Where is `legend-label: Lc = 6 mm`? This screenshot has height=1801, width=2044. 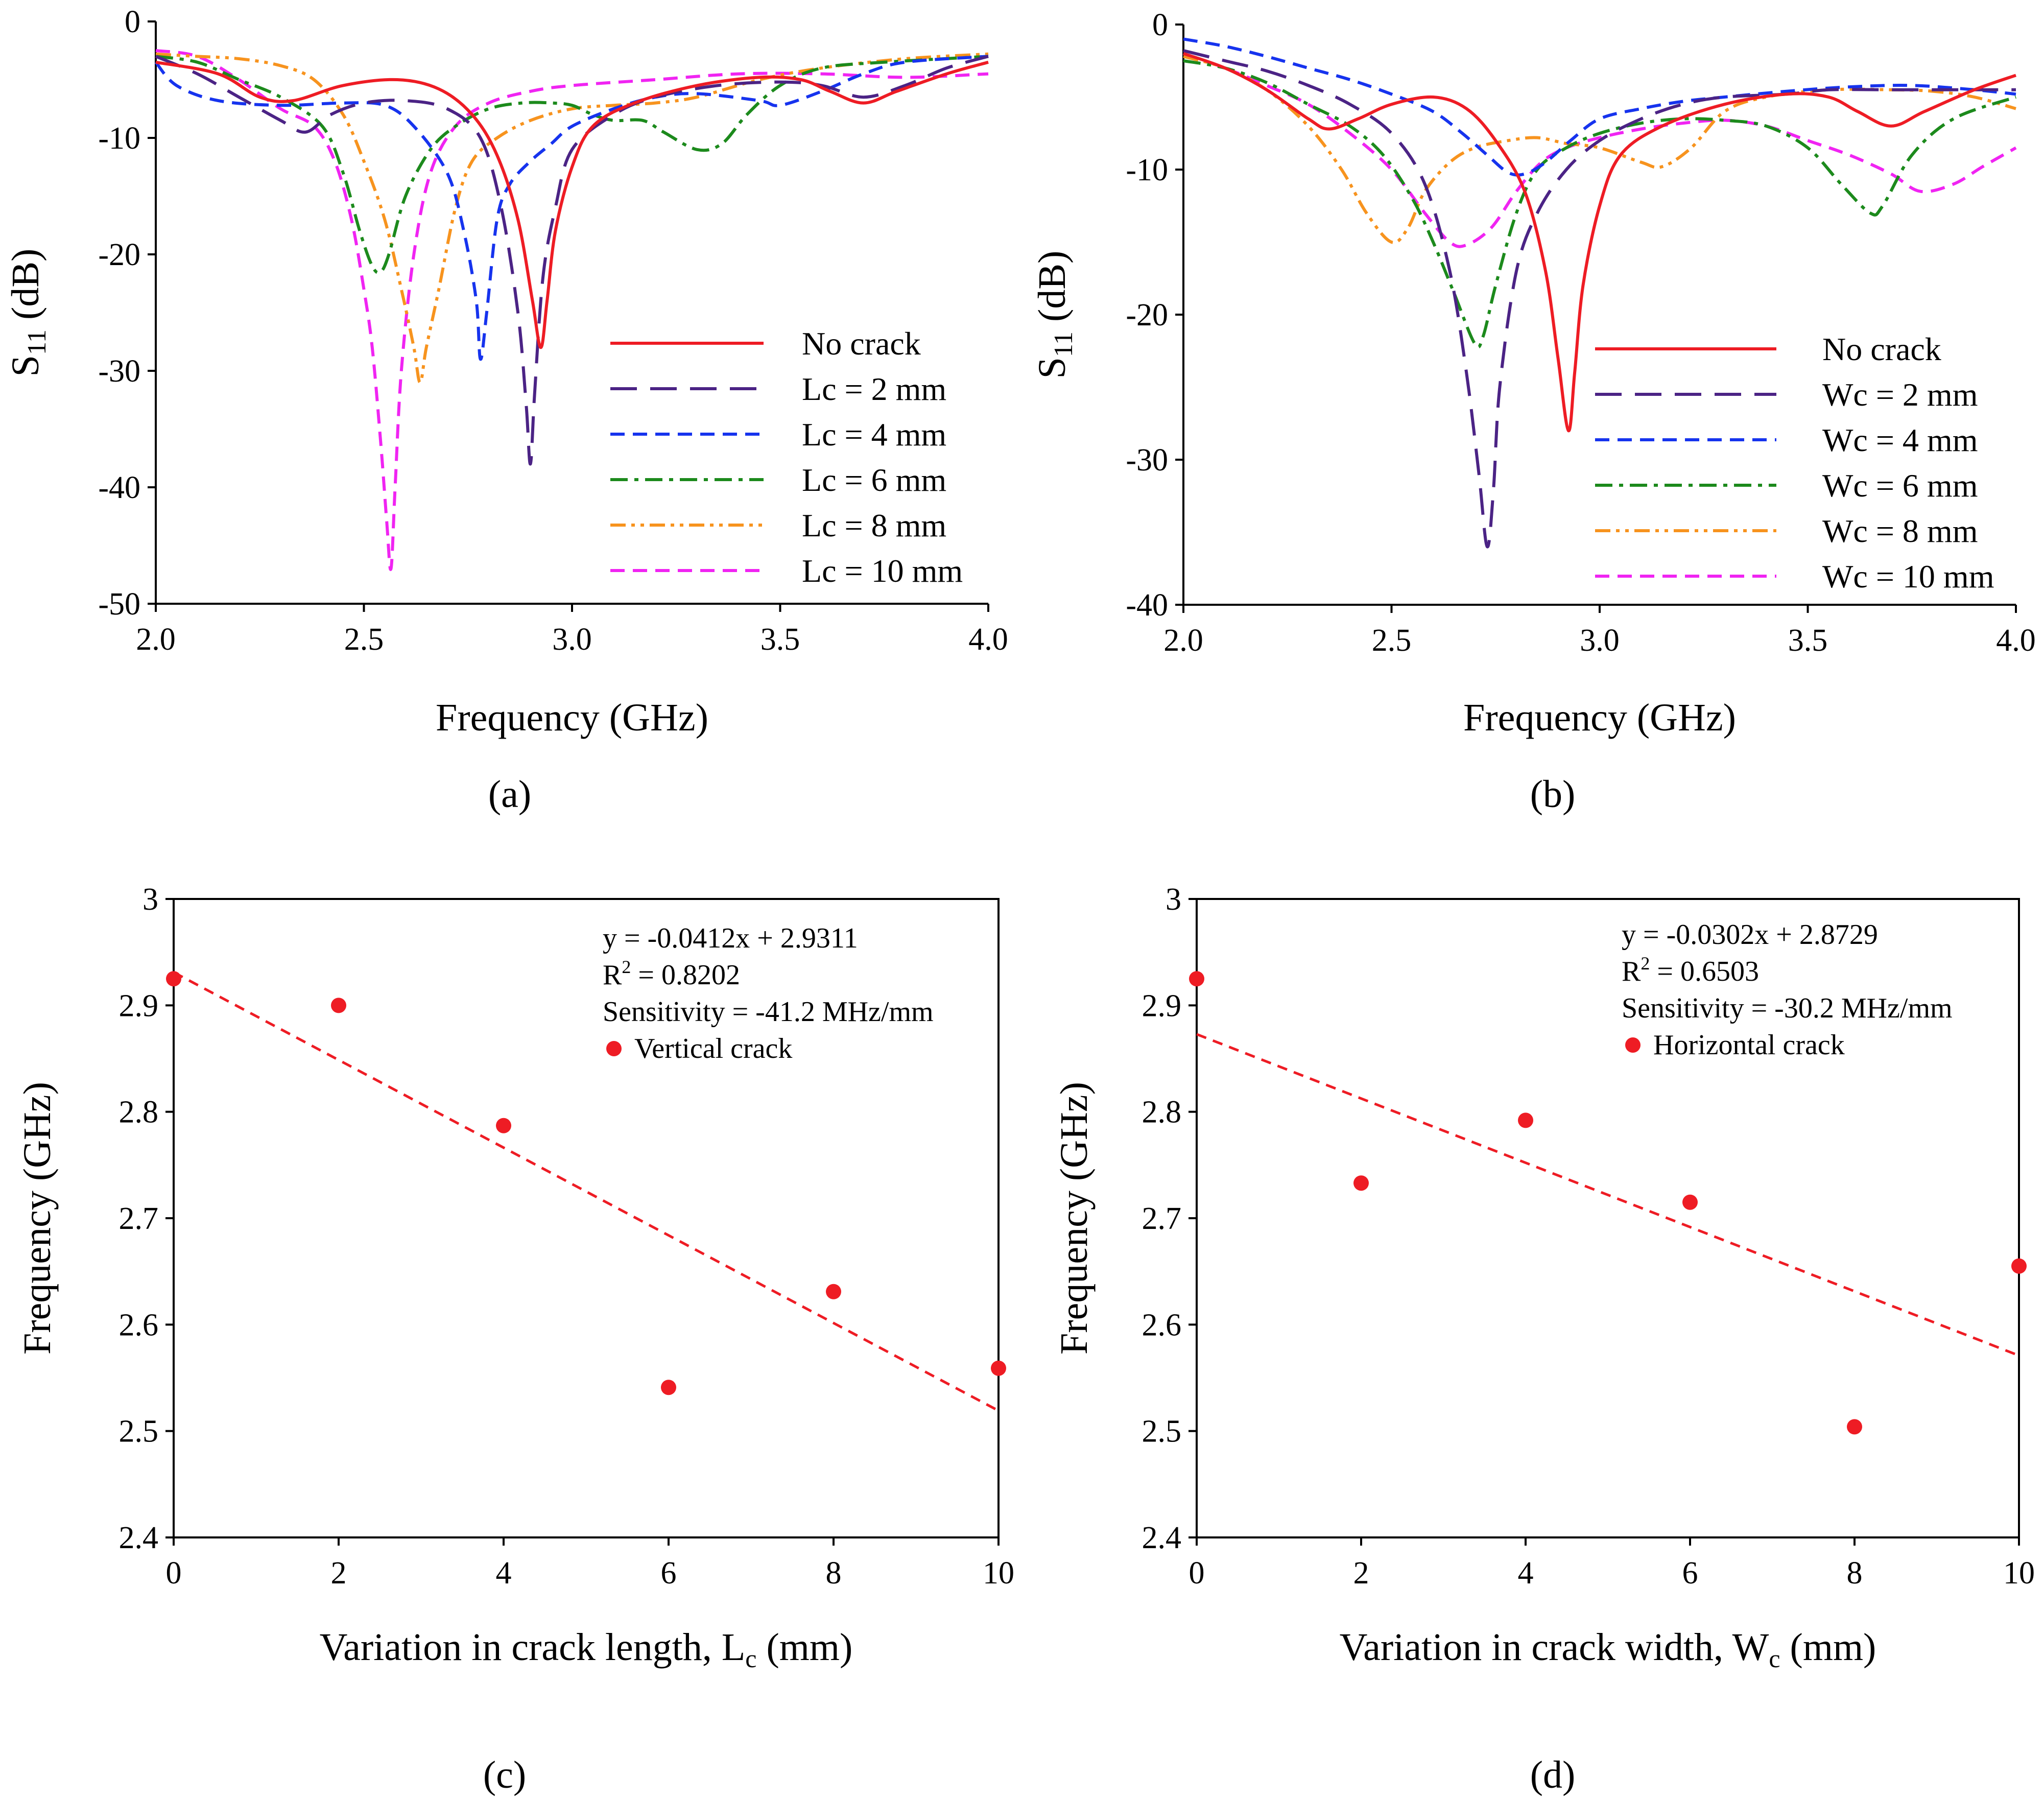 legend-label: Lc = 6 mm is located at coordinates (874, 480).